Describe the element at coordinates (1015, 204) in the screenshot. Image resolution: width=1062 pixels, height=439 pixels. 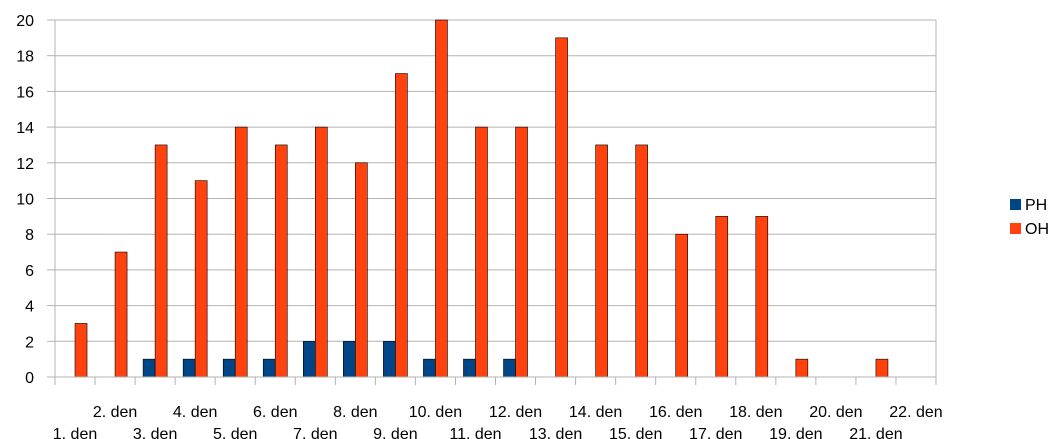
I see `legend-swatch-ph` at that location.